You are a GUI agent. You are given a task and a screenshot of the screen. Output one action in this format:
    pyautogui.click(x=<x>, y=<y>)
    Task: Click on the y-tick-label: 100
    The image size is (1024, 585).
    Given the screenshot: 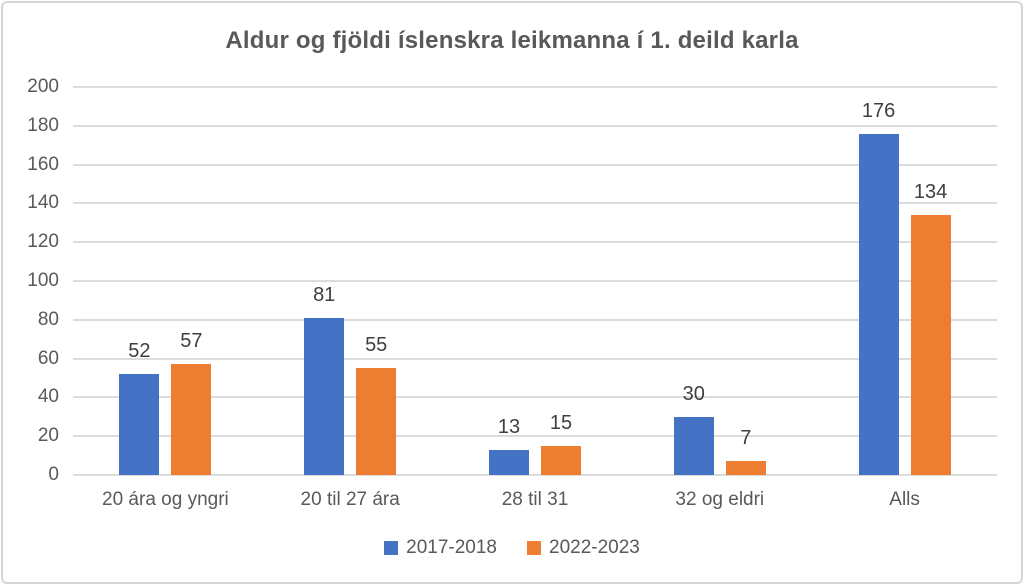 What is the action you would take?
    pyautogui.click(x=43, y=280)
    